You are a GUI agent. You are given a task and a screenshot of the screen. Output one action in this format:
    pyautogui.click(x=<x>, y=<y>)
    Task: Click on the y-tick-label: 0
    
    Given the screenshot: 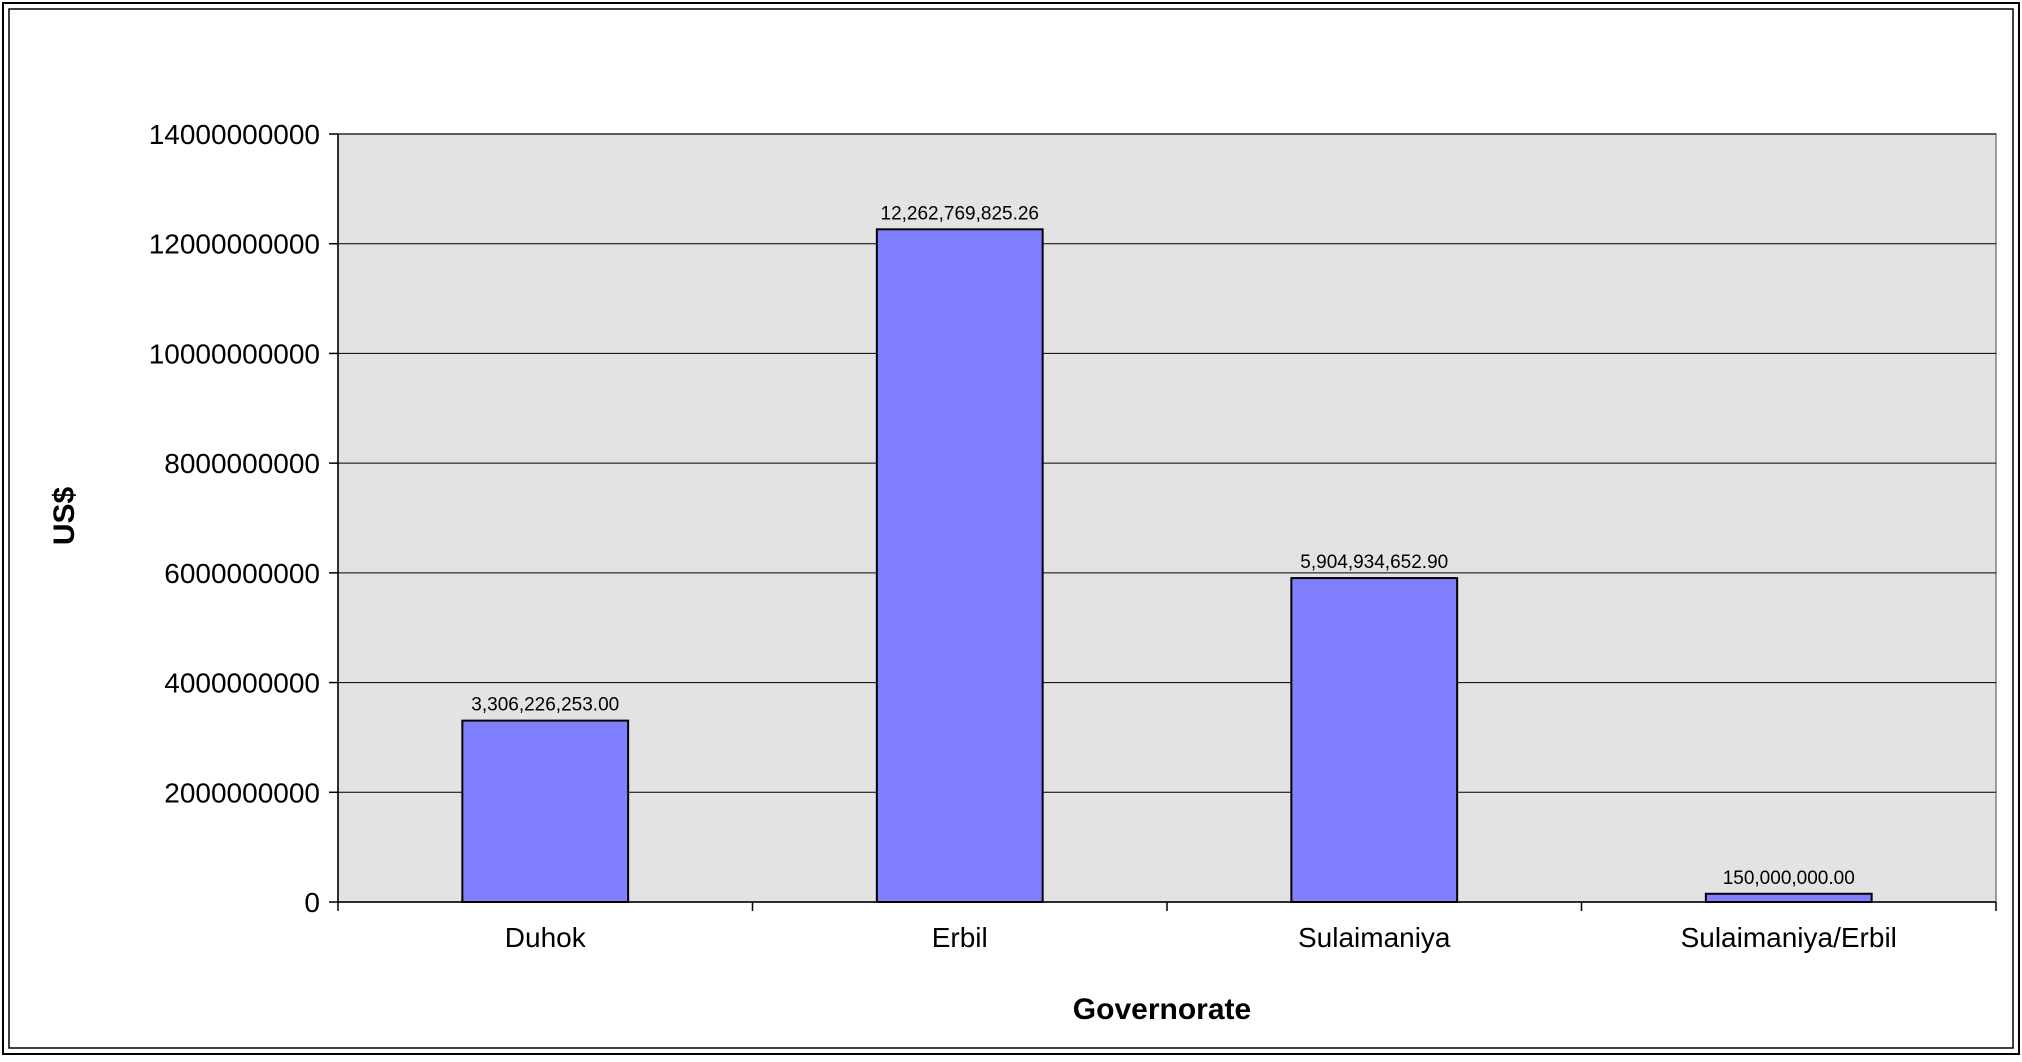 What is the action you would take?
    pyautogui.click(x=312, y=902)
    